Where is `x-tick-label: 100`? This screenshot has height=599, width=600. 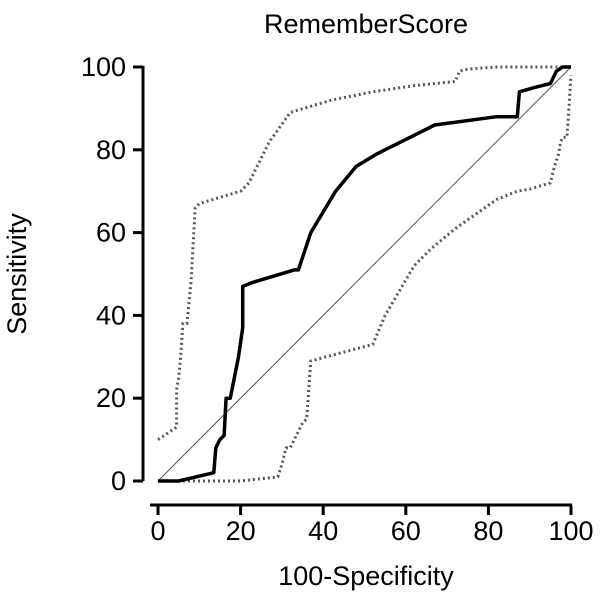
x-tick-label: 100 is located at coordinates (570, 531).